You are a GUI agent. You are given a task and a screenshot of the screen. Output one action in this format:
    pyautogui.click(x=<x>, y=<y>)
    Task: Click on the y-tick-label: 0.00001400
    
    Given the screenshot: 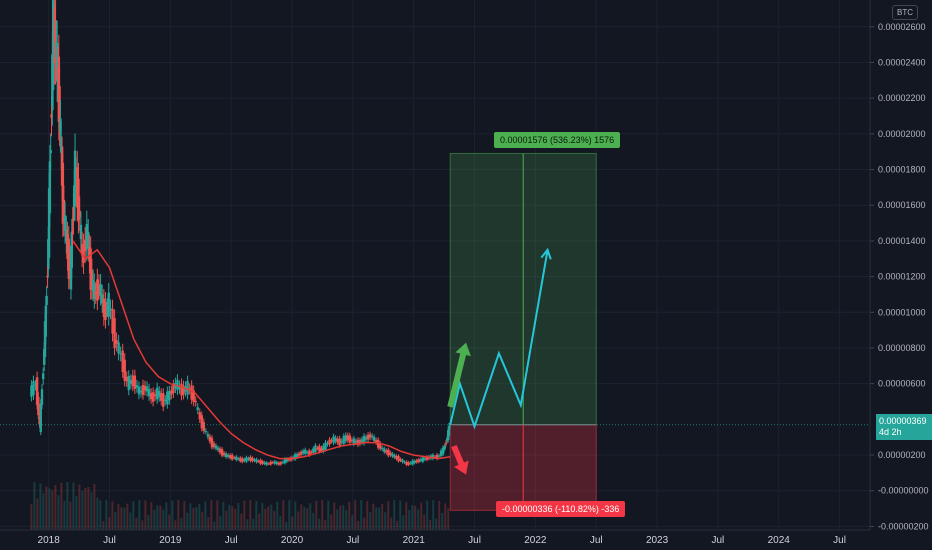 What is the action you would take?
    pyautogui.click(x=902, y=241)
    